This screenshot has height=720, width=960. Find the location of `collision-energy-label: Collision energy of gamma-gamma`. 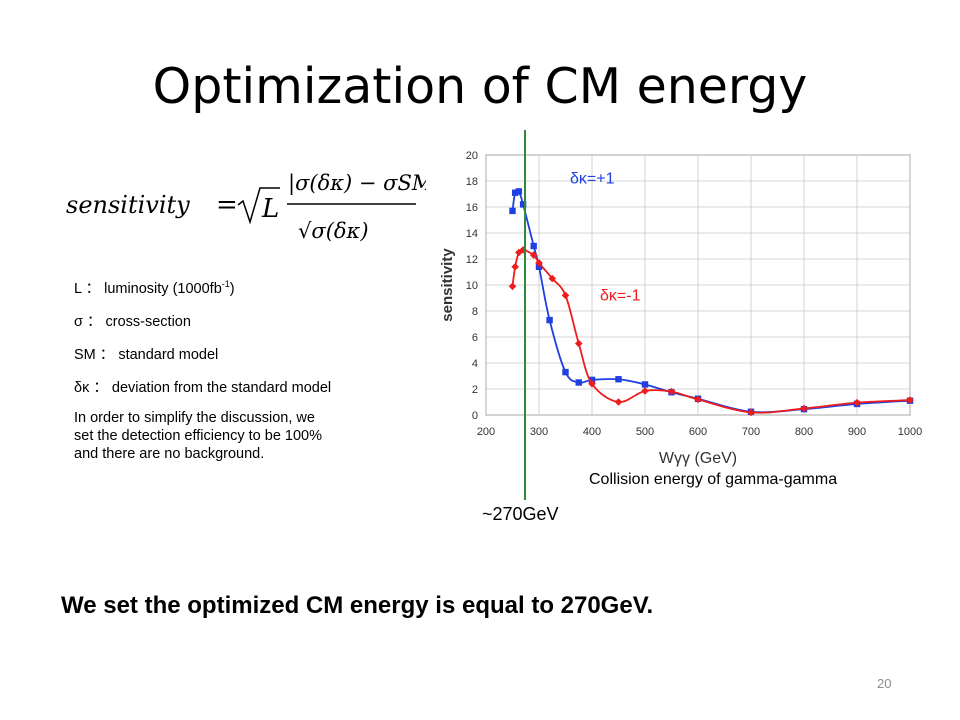

collision-energy-label: Collision energy of gamma-gamma is located at coordinates (713, 479).